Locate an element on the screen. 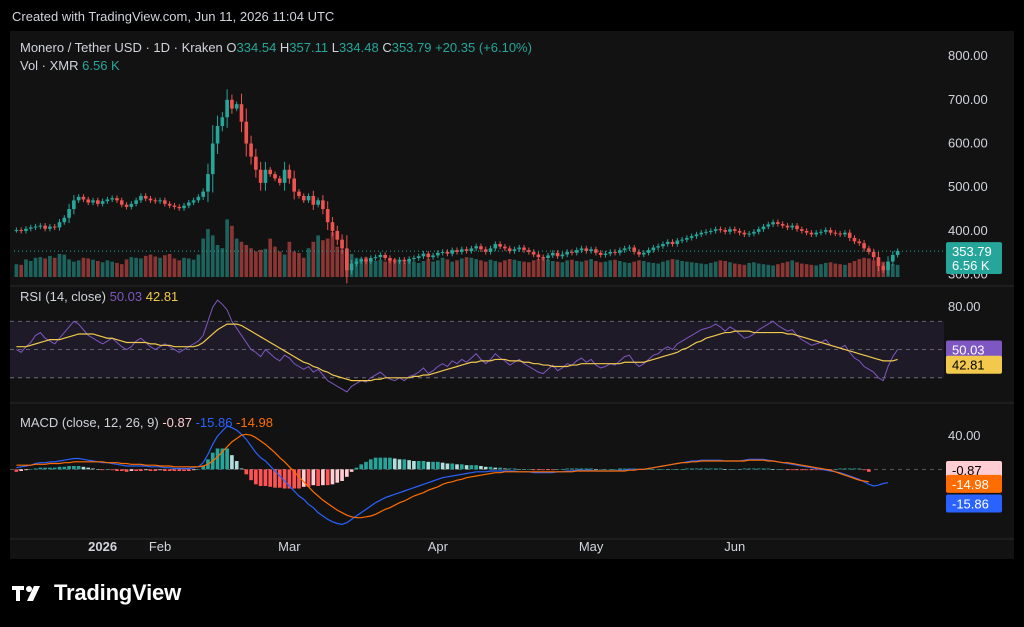 This screenshot has width=1024, height=627. volume-badge is located at coordinates (974, 265).